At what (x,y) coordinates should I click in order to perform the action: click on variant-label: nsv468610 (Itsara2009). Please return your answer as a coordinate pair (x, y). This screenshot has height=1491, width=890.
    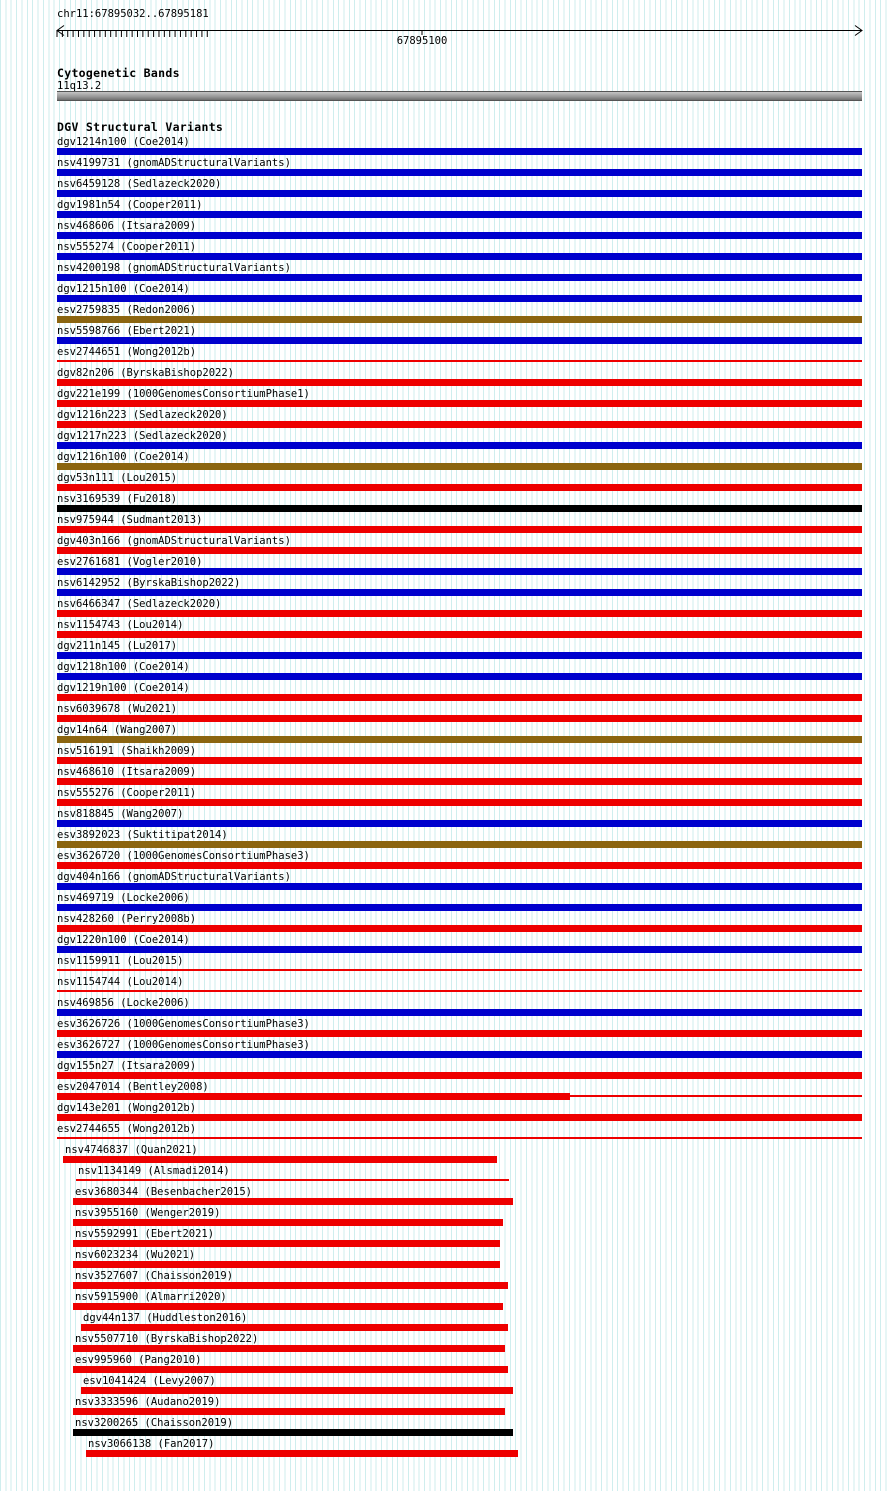
    Looking at the image, I should click on (127, 772).